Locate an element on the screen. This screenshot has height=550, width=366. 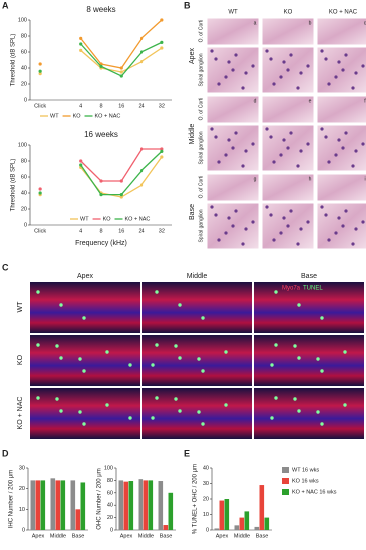
row-sublabel: O. of Corti is located at coordinates (201, 187).